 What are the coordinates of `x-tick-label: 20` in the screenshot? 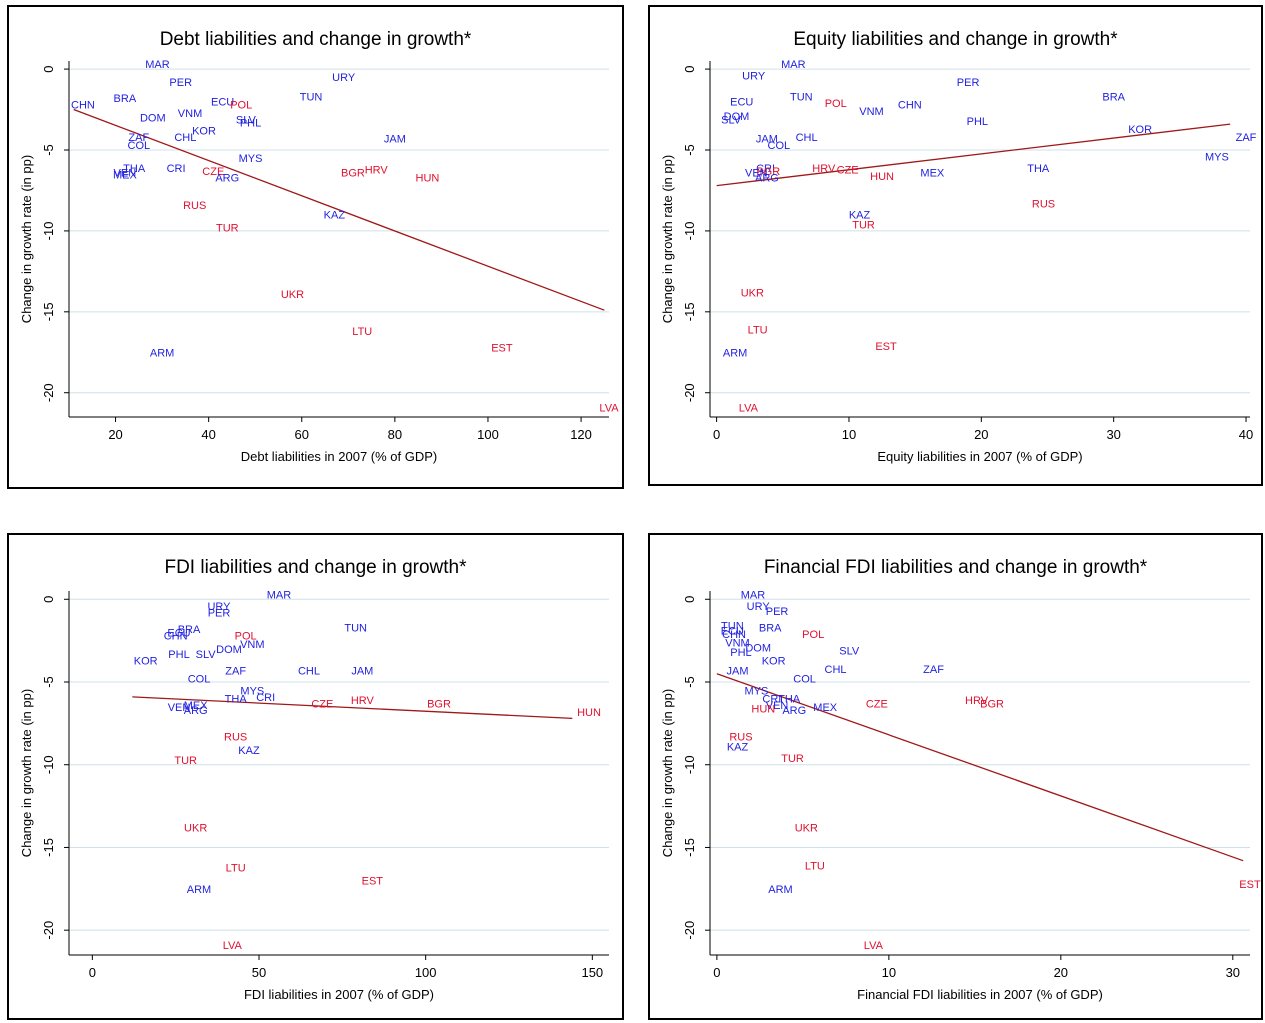 It's located at (981, 434).